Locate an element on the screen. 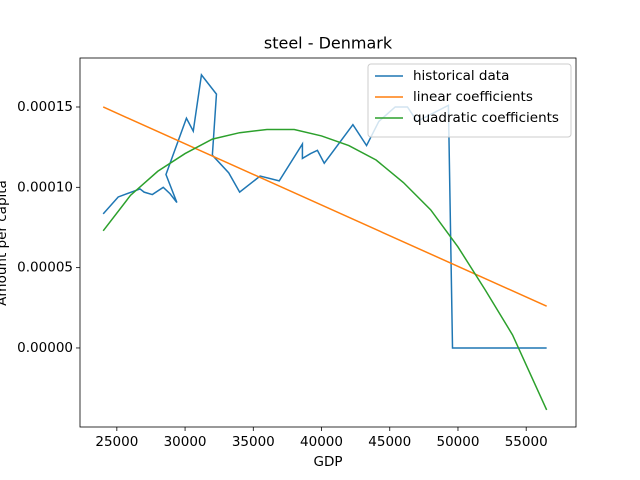 The image size is (640, 480). x-tick-label: 35000 is located at coordinates (253, 442).